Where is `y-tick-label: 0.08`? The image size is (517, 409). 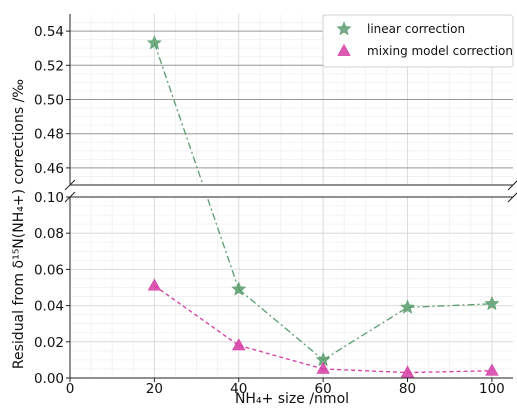 y-tick-label: 0.08 is located at coordinates (49, 234).